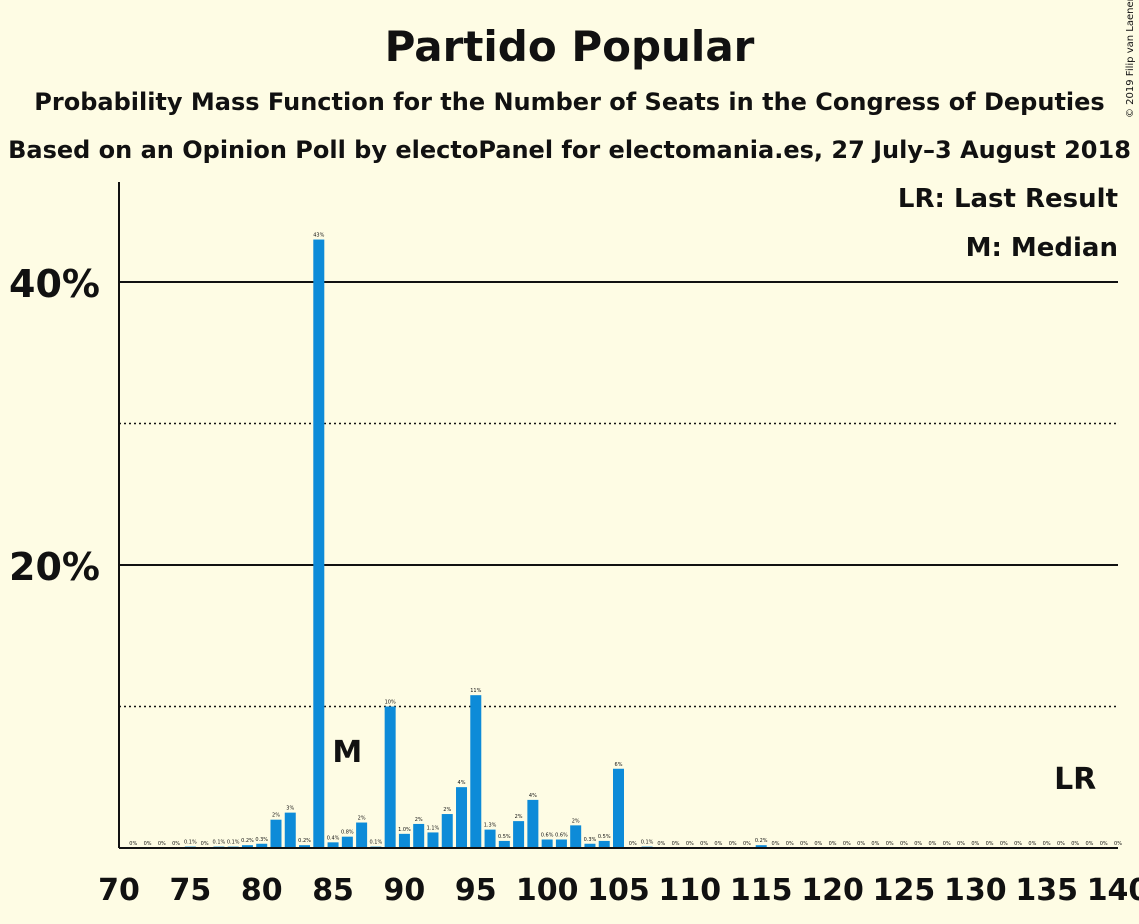 The image size is (1139, 924). Describe the element at coordinates (618, 890) in the screenshot. I see `x-tick-label: 105` at that location.